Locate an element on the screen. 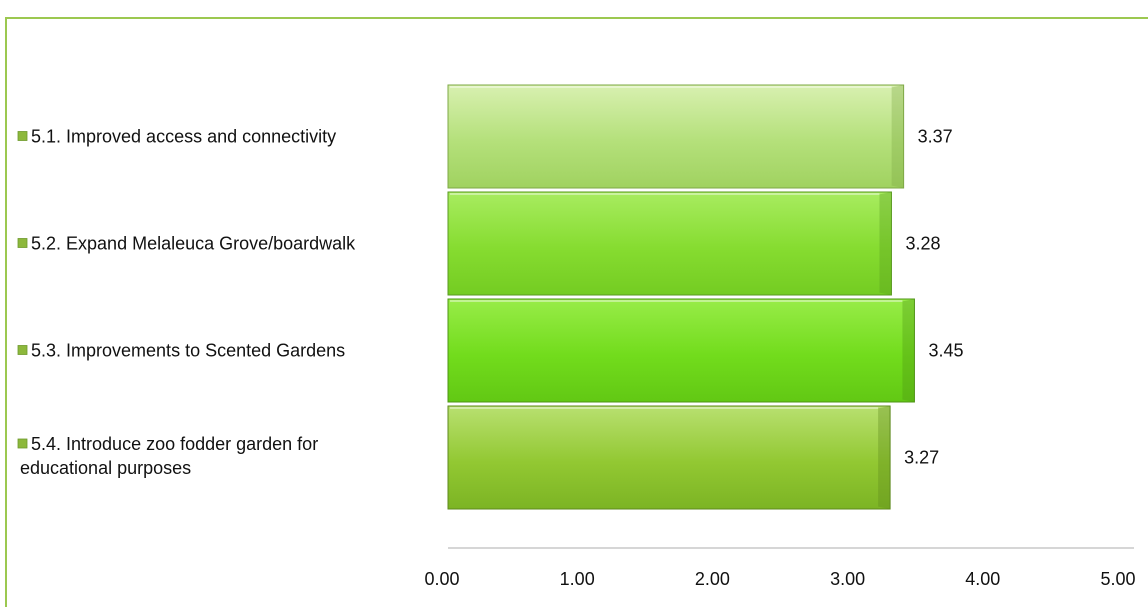 The height and width of the screenshot is (607, 1148). x-tick-label-5: 4.00 is located at coordinates (982, 579).